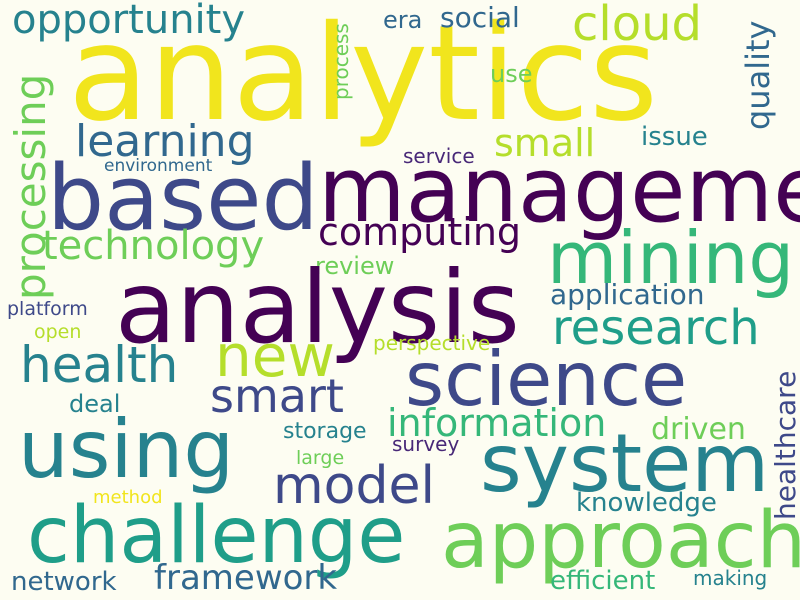 The image size is (800, 600). What do you see at coordinates (559, 190) in the screenshot?
I see `word-management: management` at bounding box center [559, 190].